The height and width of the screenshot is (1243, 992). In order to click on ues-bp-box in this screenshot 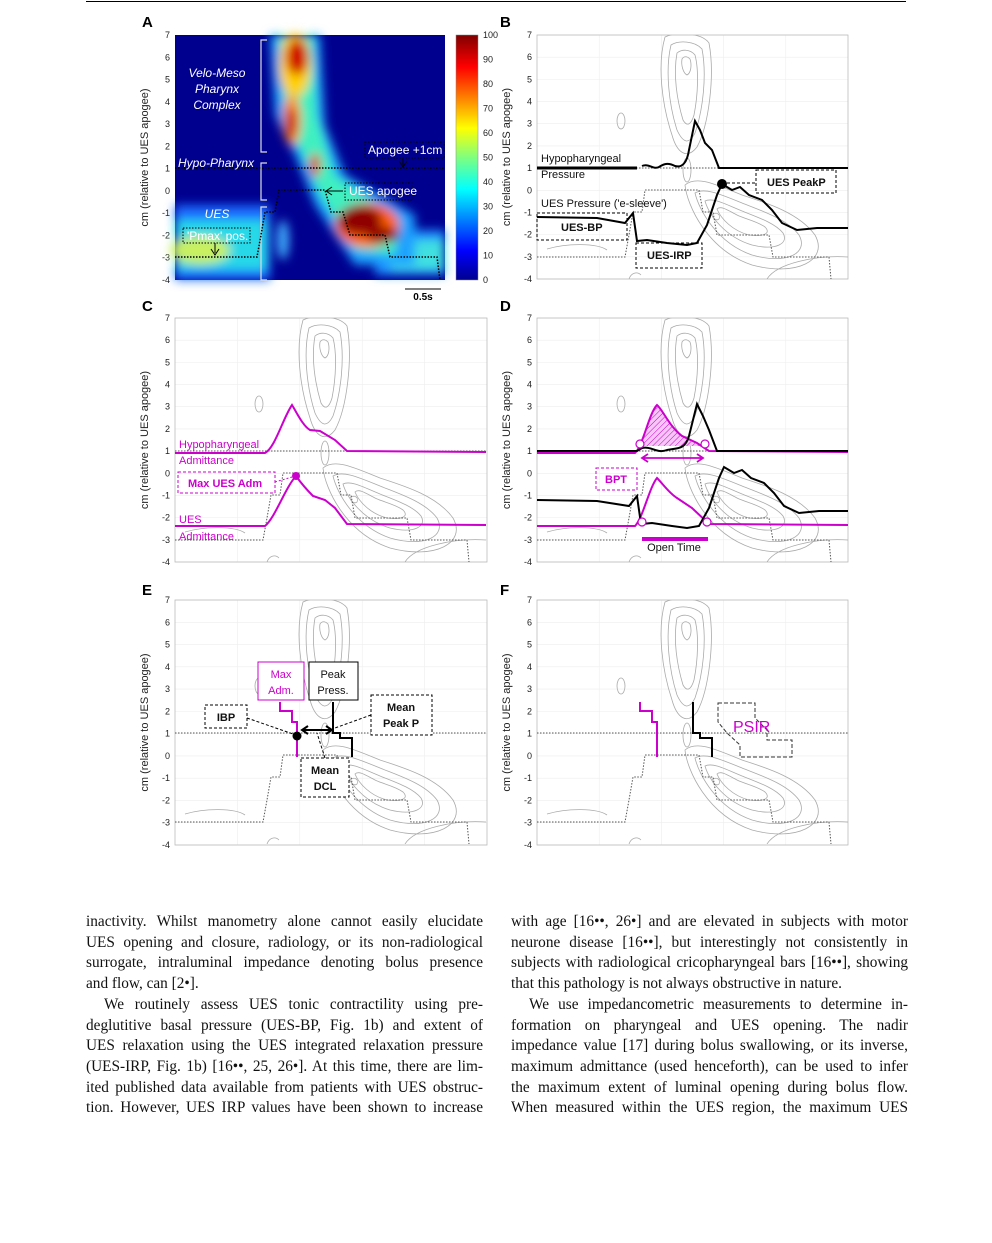, I will do `click(582, 226)`.